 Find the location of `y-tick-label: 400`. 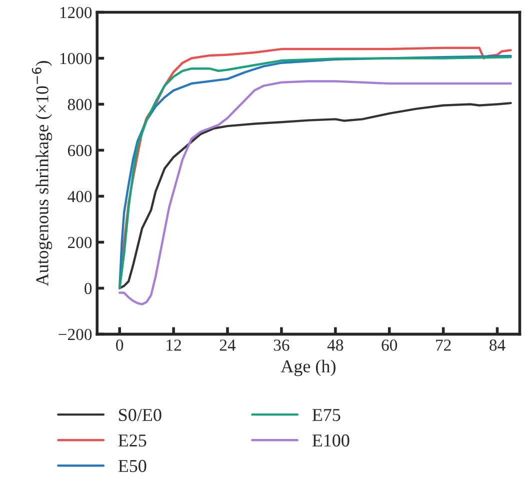

y-tick-label: 400 is located at coordinates (80, 196).